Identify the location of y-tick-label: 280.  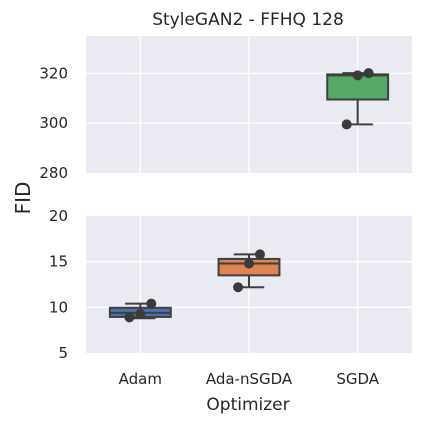
(53, 173).